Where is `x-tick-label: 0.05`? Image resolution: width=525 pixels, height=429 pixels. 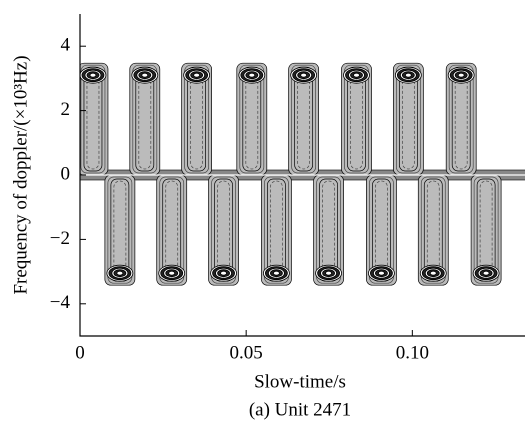
x-tick-label: 0.05 is located at coordinates (246, 352).